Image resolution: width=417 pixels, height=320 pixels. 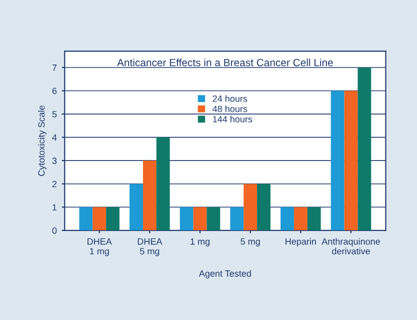 I want to click on y-axis-title: Cytotoxicity Scale, so click(x=42, y=141).